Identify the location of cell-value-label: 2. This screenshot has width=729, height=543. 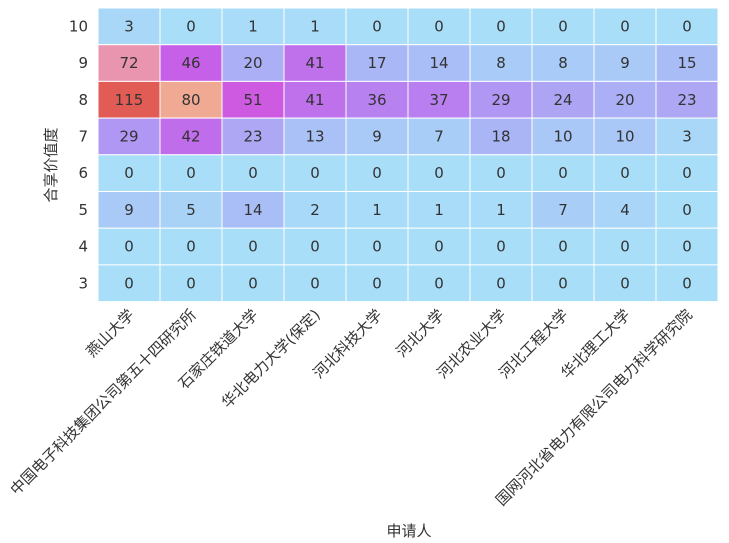
(315, 210).